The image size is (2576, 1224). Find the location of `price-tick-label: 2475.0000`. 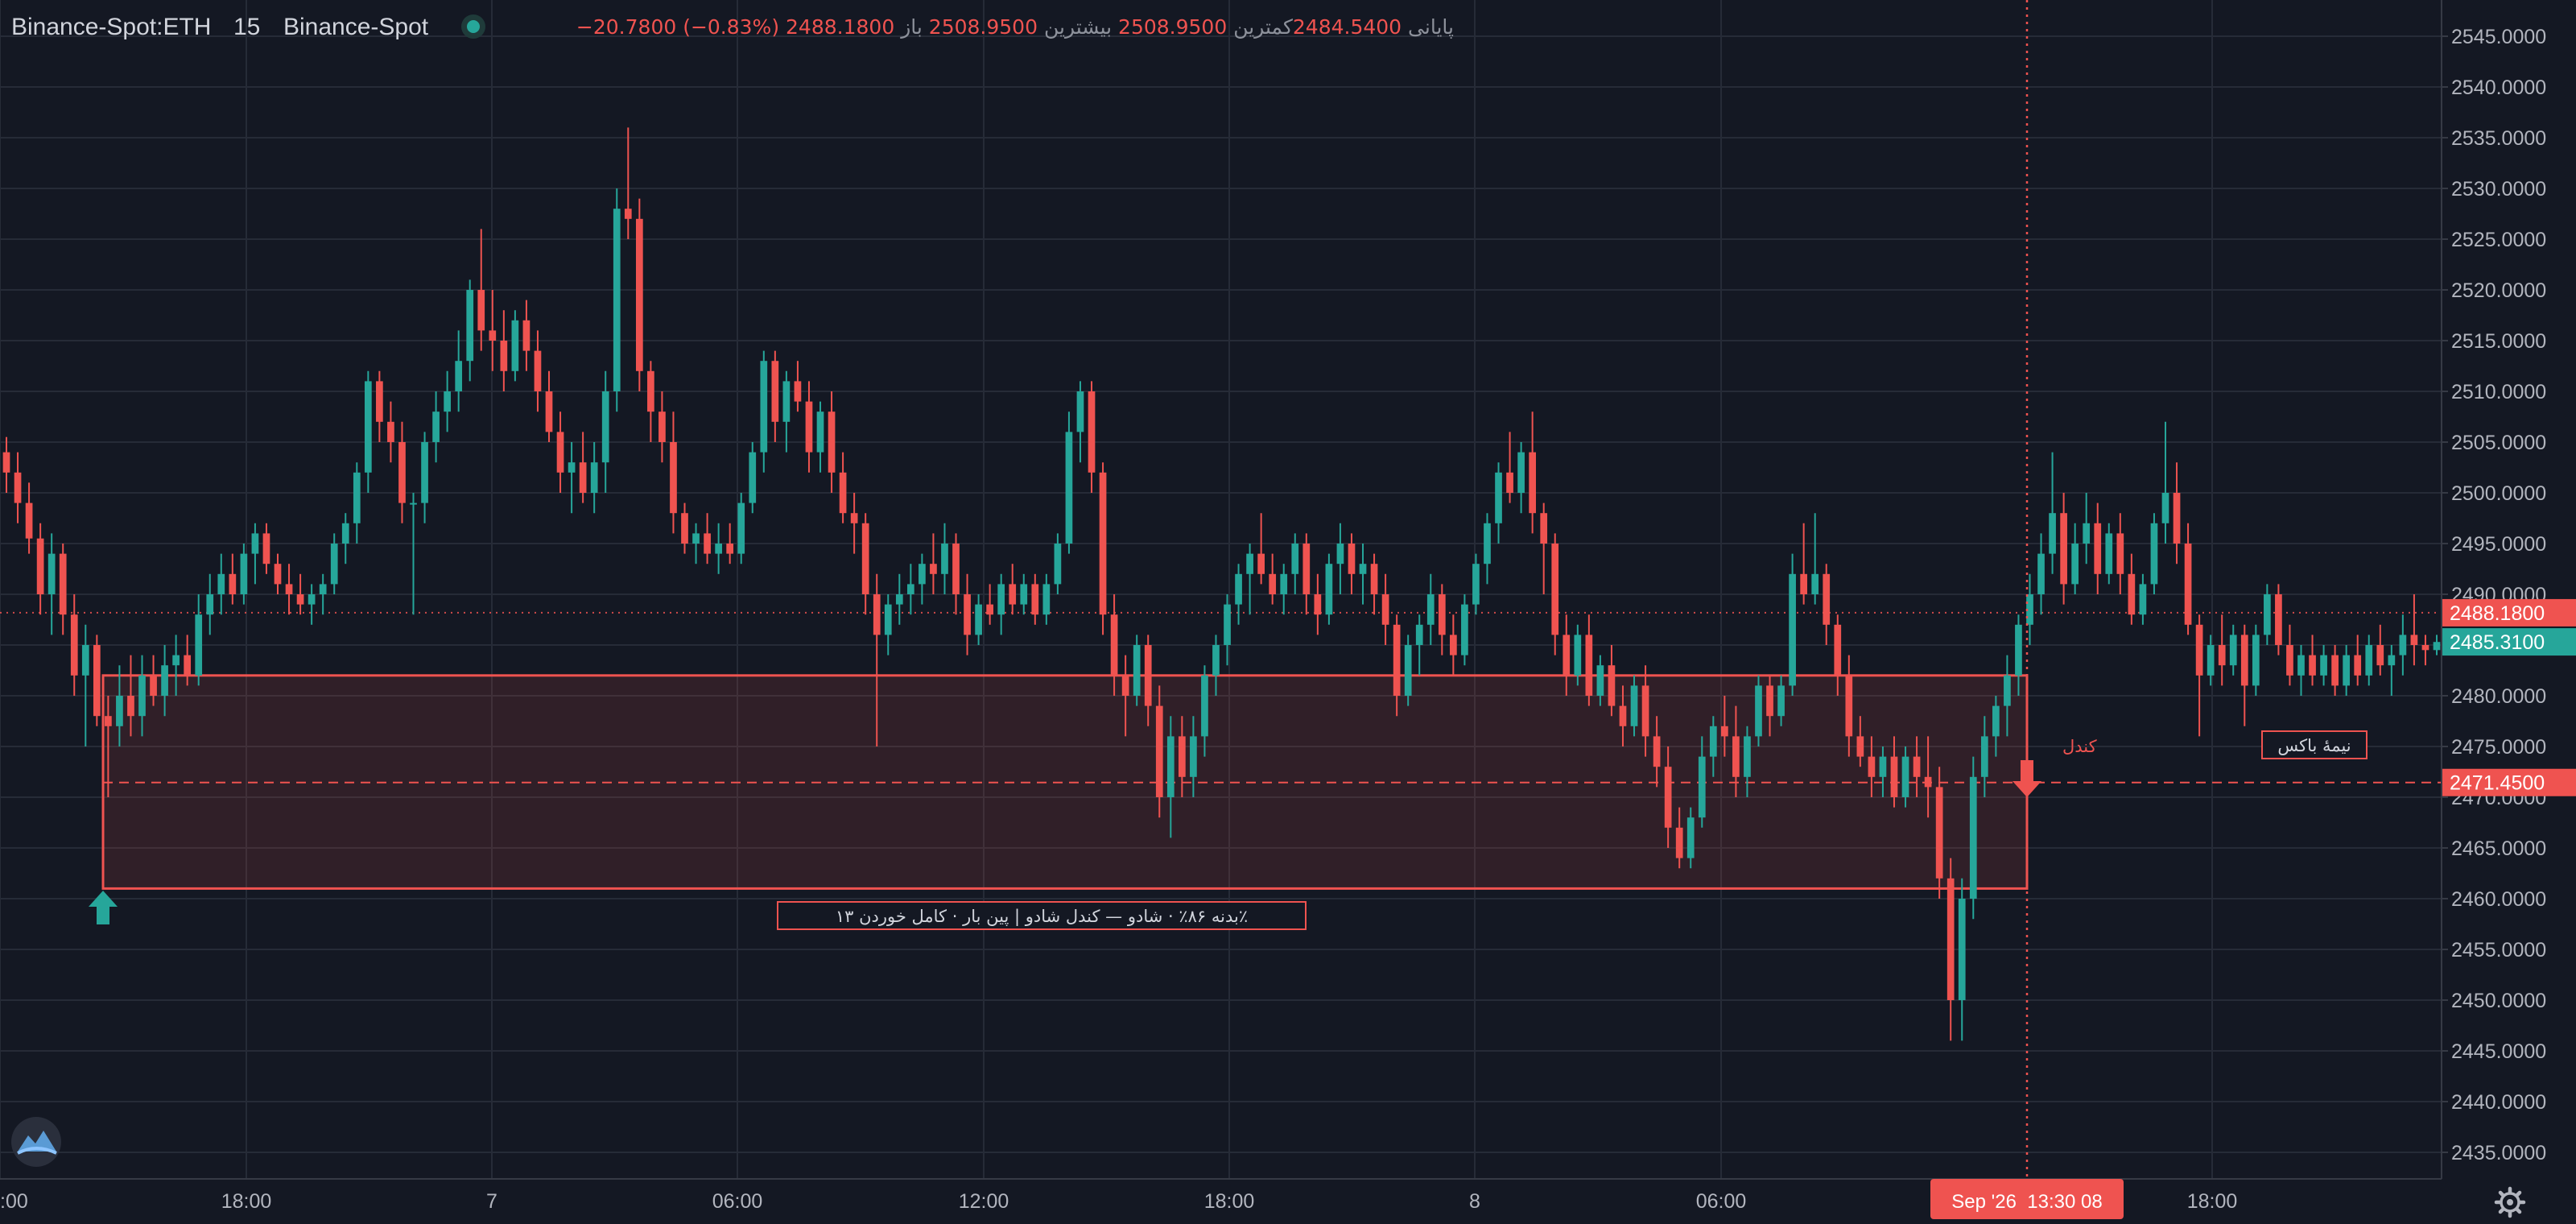

price-tick-label: 2475.0000 is located at coordinates (2498, 747).